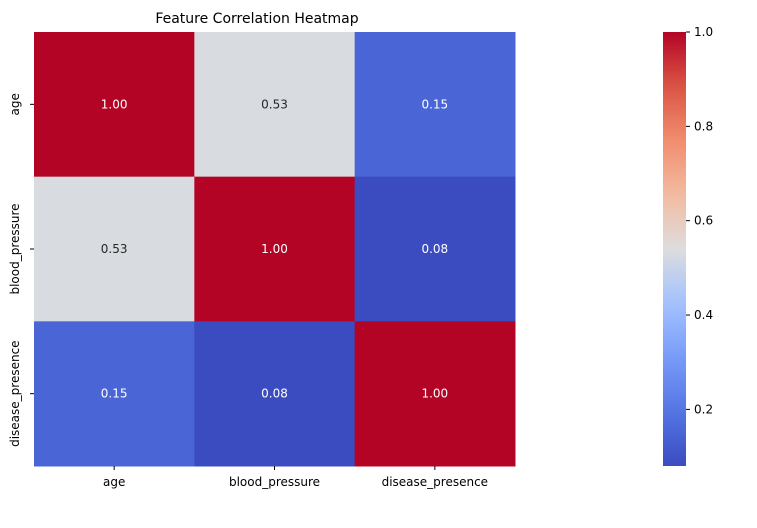  I want to click on colorbar-gradient, so click(674, 249).